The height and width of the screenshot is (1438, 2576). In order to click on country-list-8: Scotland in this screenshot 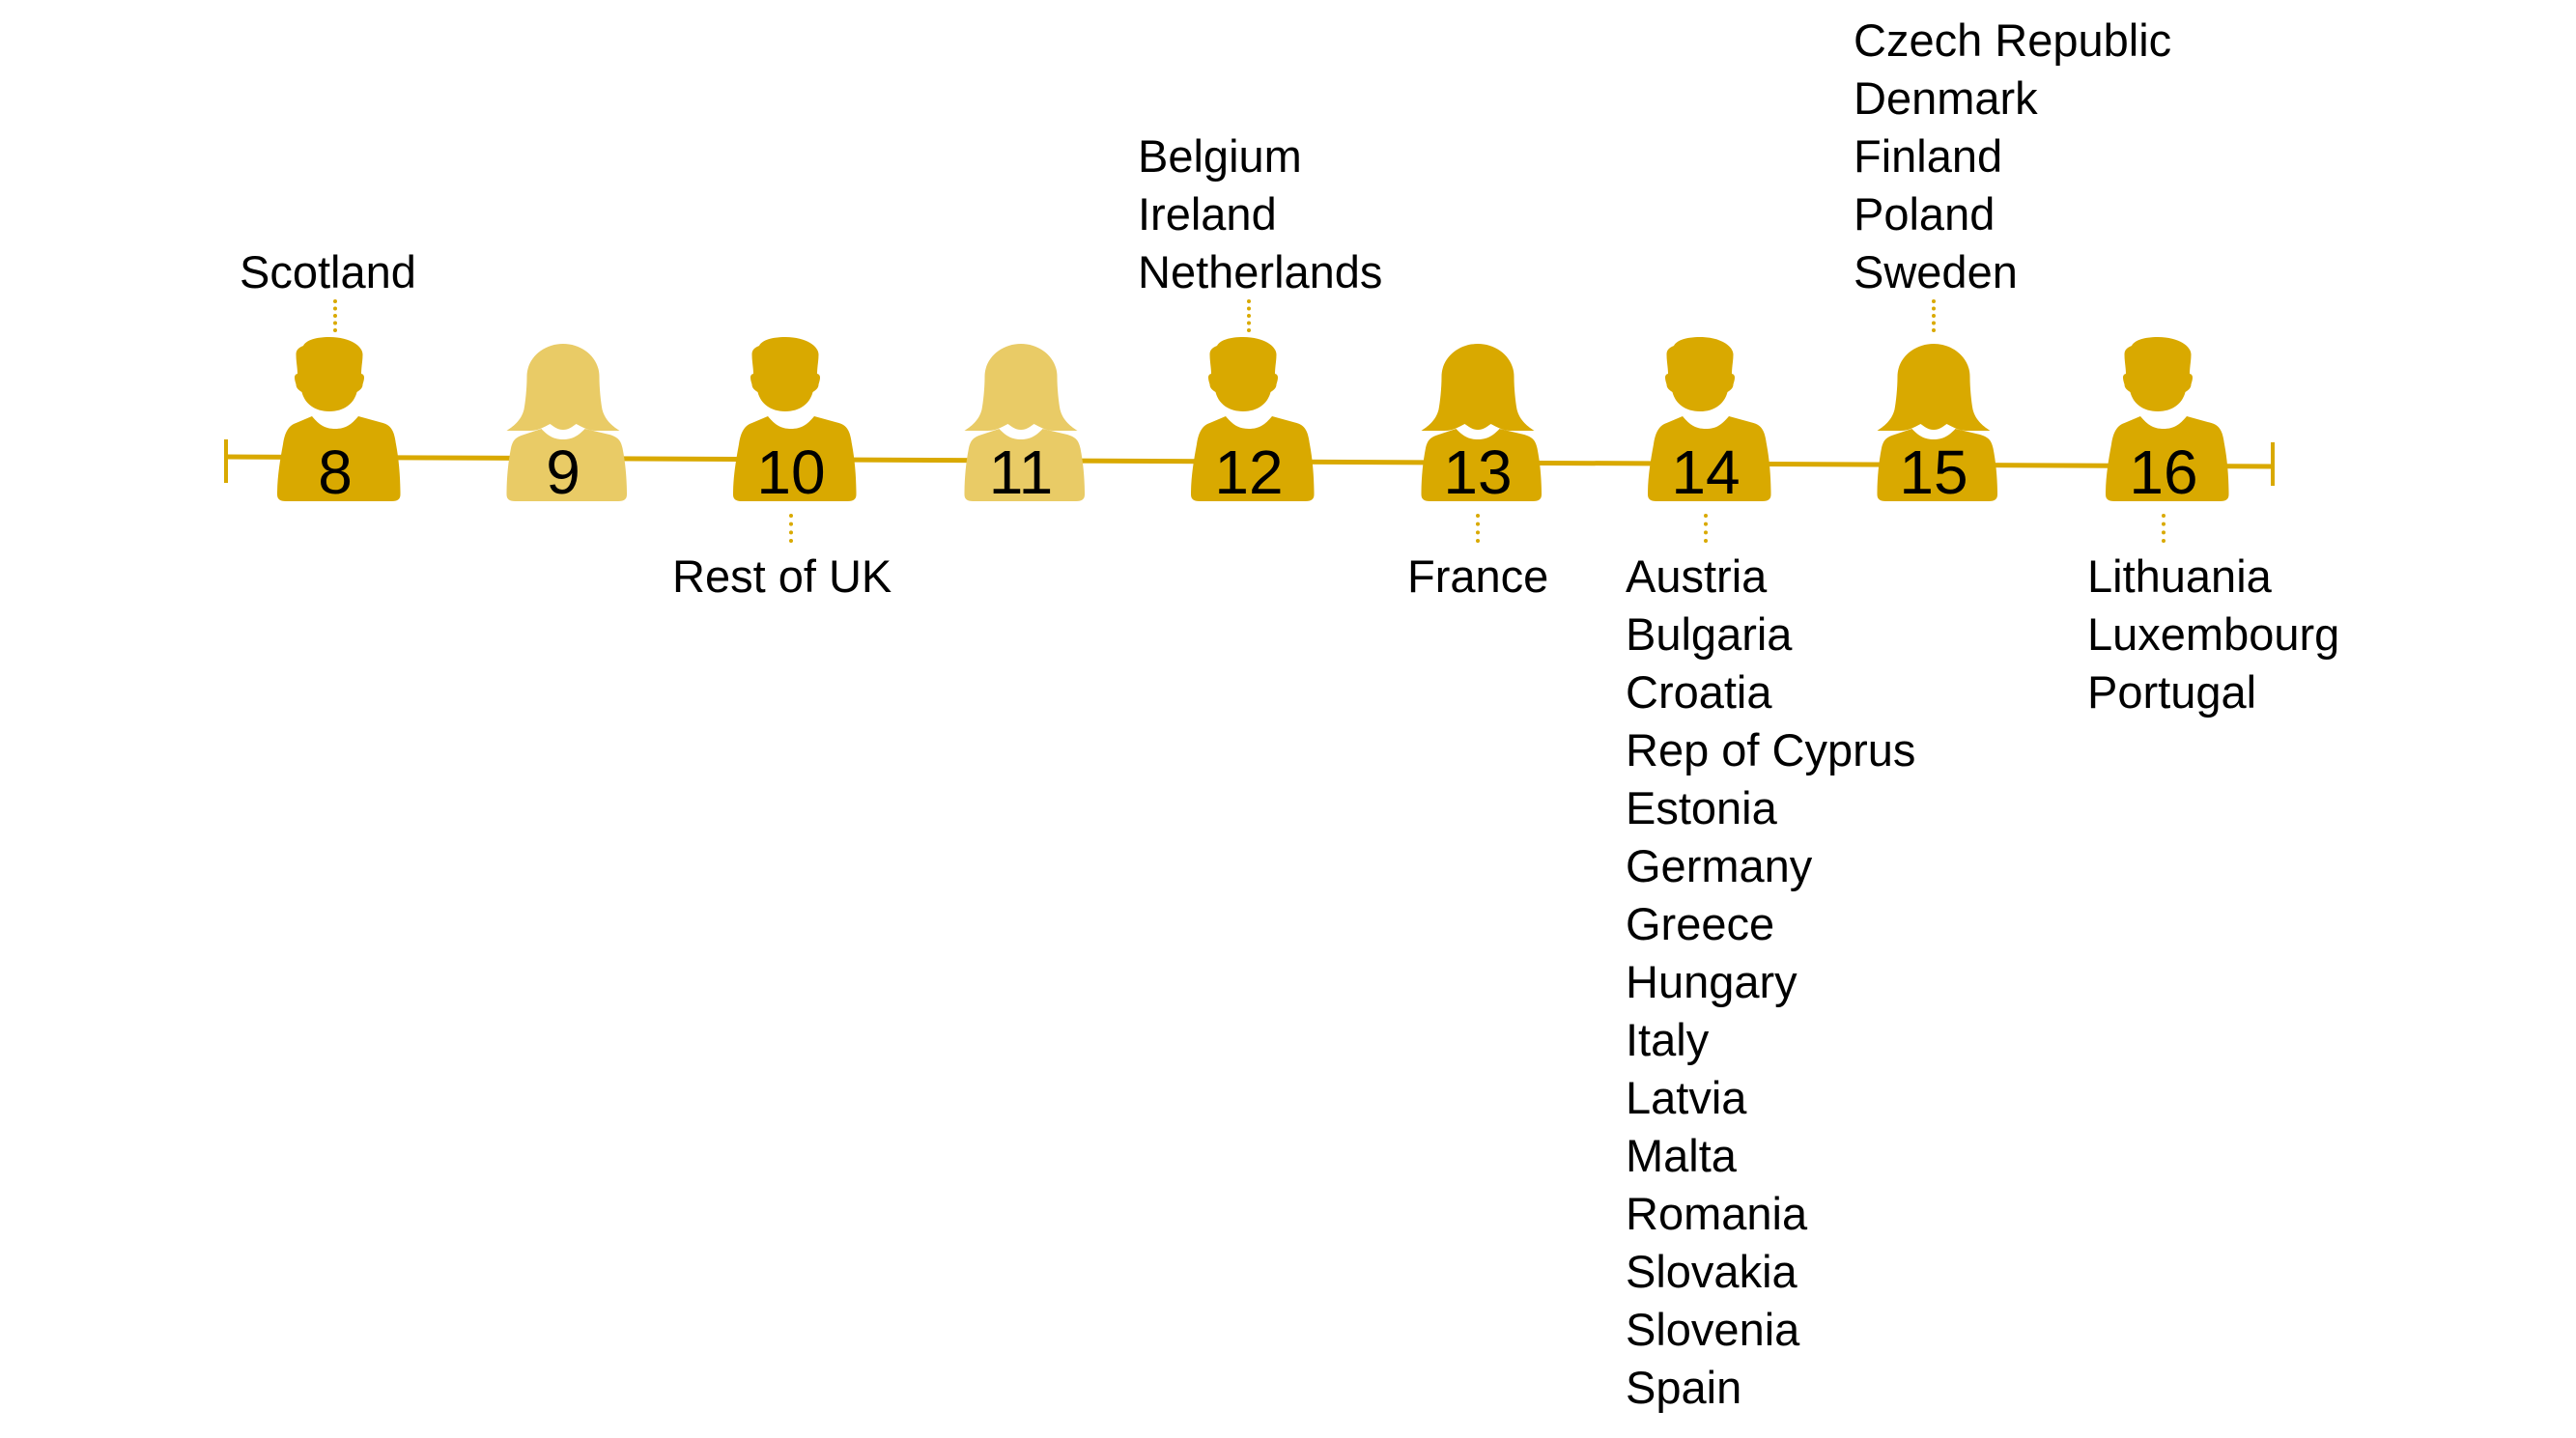, I will do `click(328, 272)`.